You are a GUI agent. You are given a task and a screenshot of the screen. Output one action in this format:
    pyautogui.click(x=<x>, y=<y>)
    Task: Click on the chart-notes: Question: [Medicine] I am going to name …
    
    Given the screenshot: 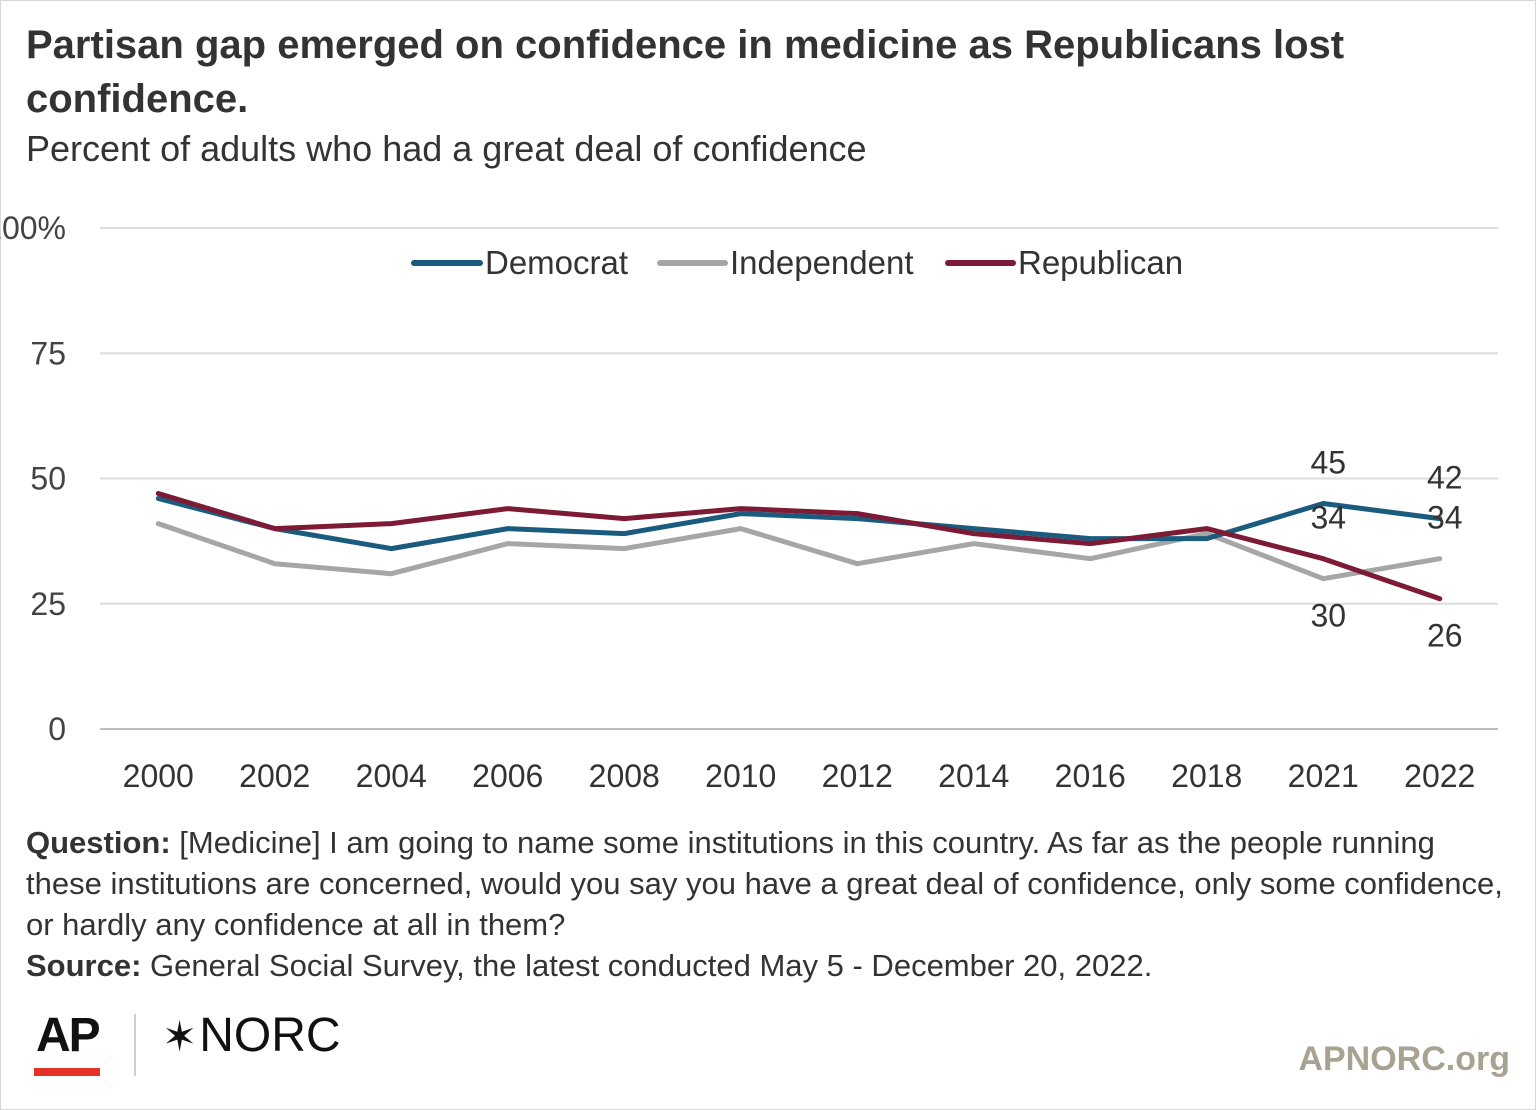 What is the action you would take?
    pyautogui.click(x=766, y=904)
    